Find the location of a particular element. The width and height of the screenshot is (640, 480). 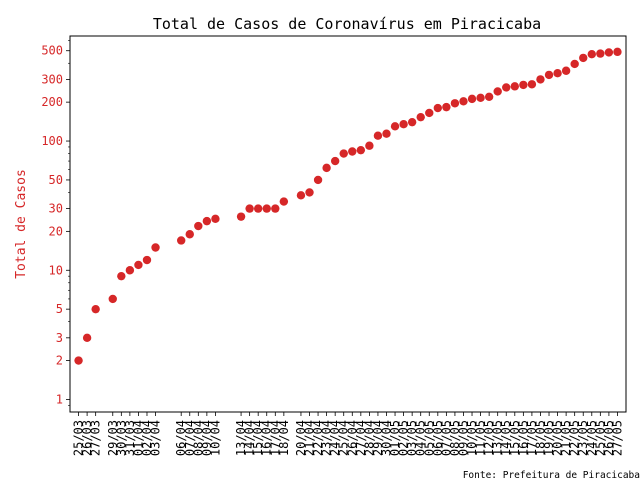

y-tick-label: 100 is located at coordinates (52, 141).